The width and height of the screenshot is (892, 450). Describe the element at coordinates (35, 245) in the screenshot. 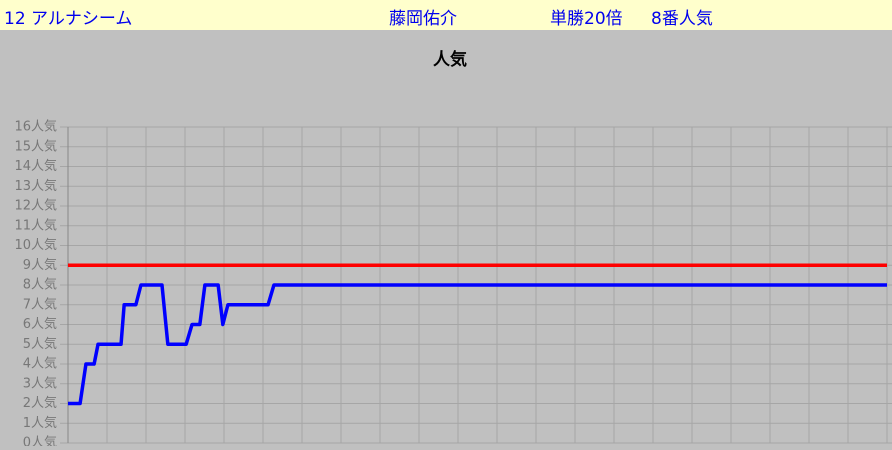

I see `y-tick-label: 10人気` at that location.